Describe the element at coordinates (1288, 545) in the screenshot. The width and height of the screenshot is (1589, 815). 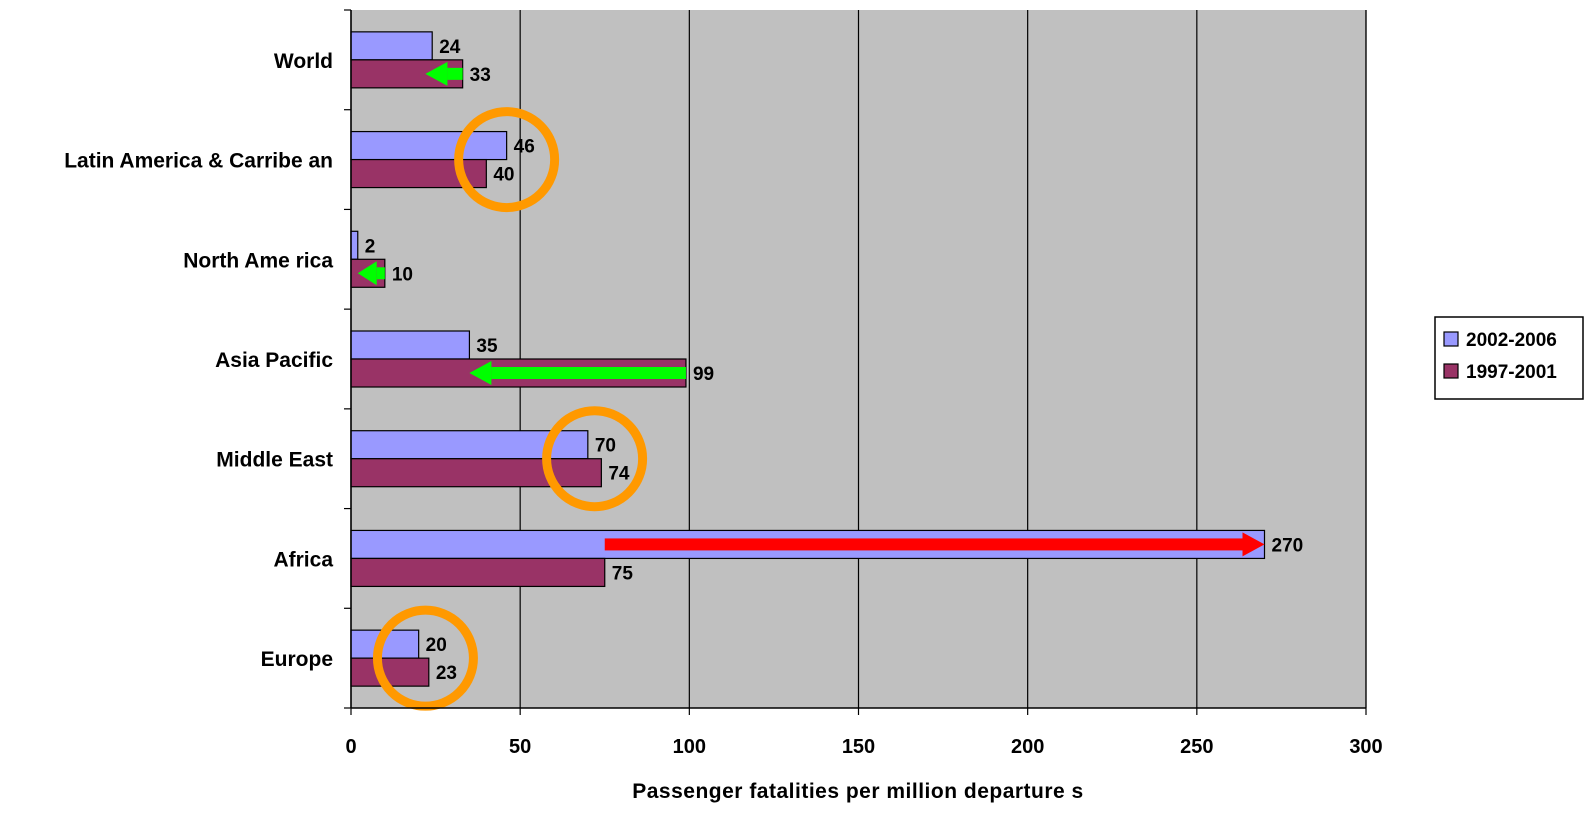
I see `data-label: 270` at that location.